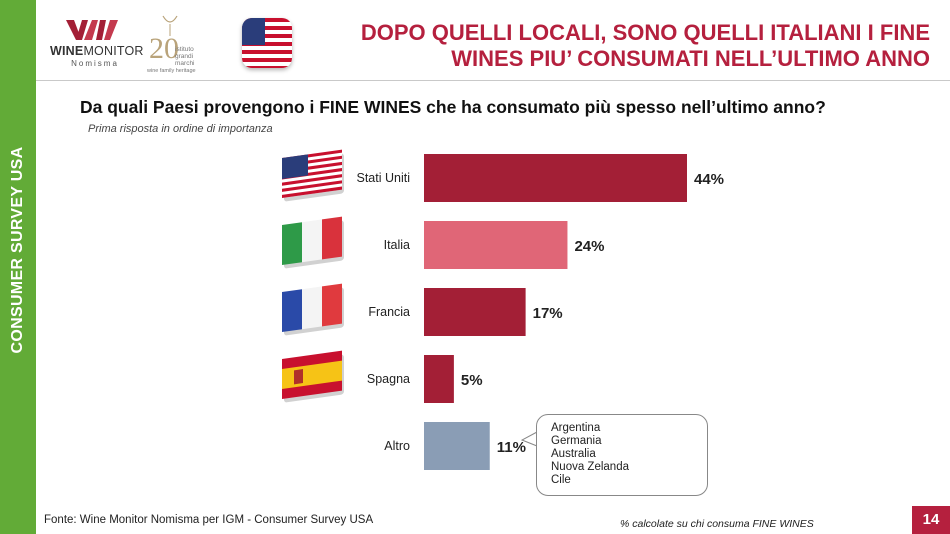 Image resolution: width=950 pixels, height=534 pixels. I want to click on survey-subquestion: Prima risposta in ordine di importanza, so click(180, 129).